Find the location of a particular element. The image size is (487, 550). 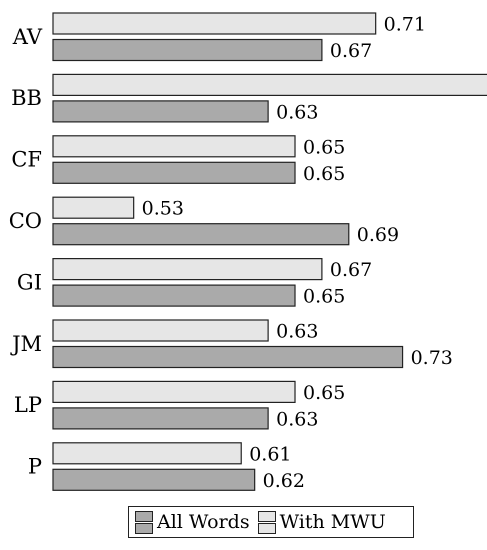

bar-all-words-cf is located at coordinates (174, 172).